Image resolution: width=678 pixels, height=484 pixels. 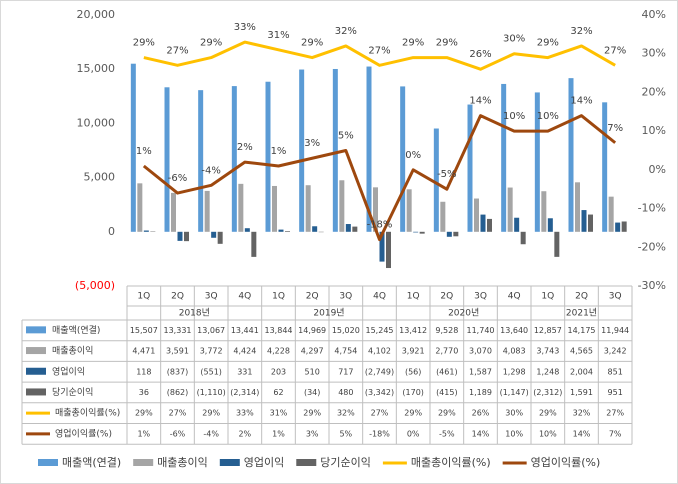 I want to click on table-cell: 1,587, so click(x=480, y=371).